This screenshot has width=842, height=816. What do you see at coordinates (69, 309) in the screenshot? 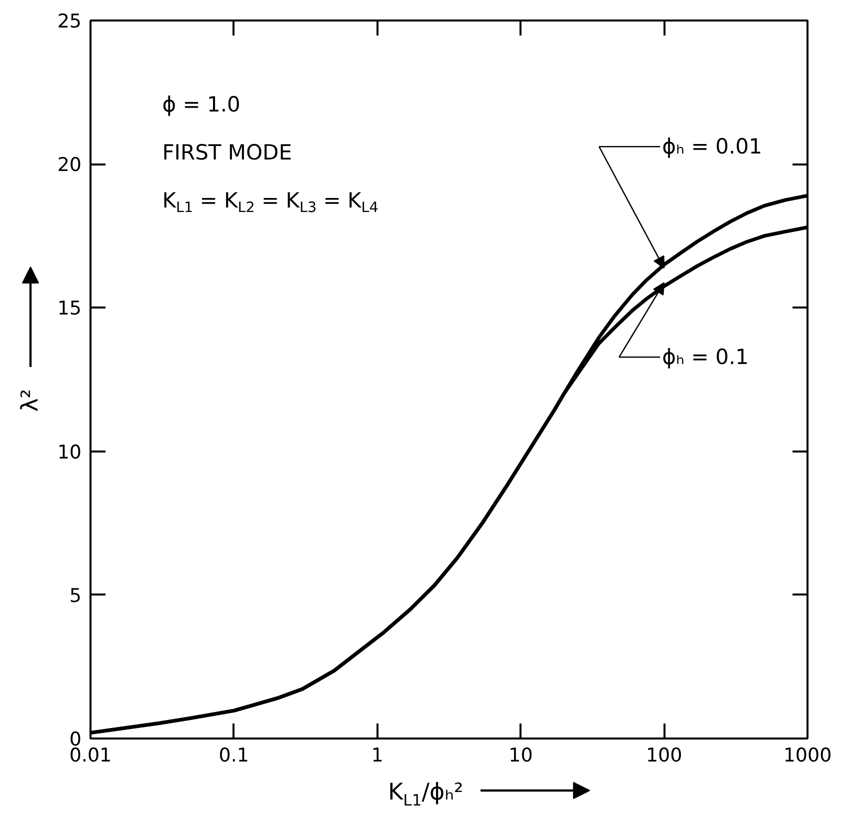
I see `y-tick-label: 15` at bounding box center [69, 309].